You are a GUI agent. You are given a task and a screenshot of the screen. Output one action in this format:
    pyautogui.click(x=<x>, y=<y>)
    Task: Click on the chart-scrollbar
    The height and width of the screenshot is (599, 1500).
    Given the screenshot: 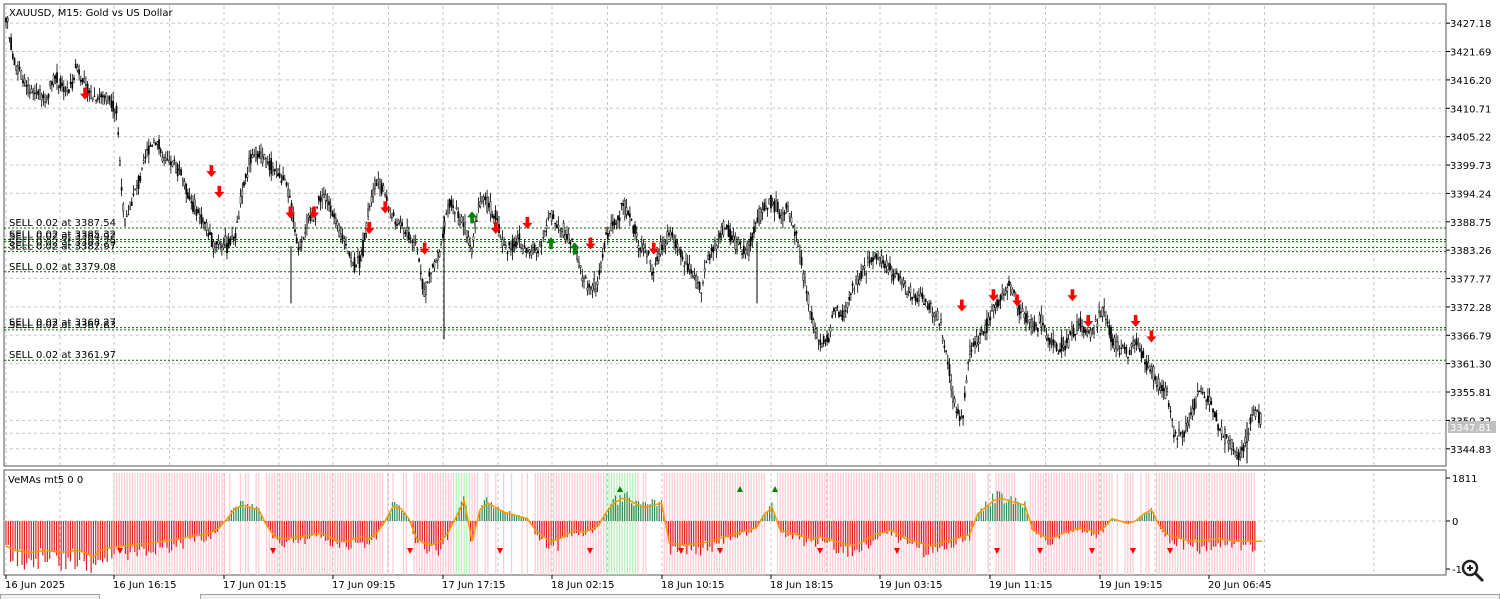 What is the action you would take?
    pyautogui.click(x=850, y=596)
    